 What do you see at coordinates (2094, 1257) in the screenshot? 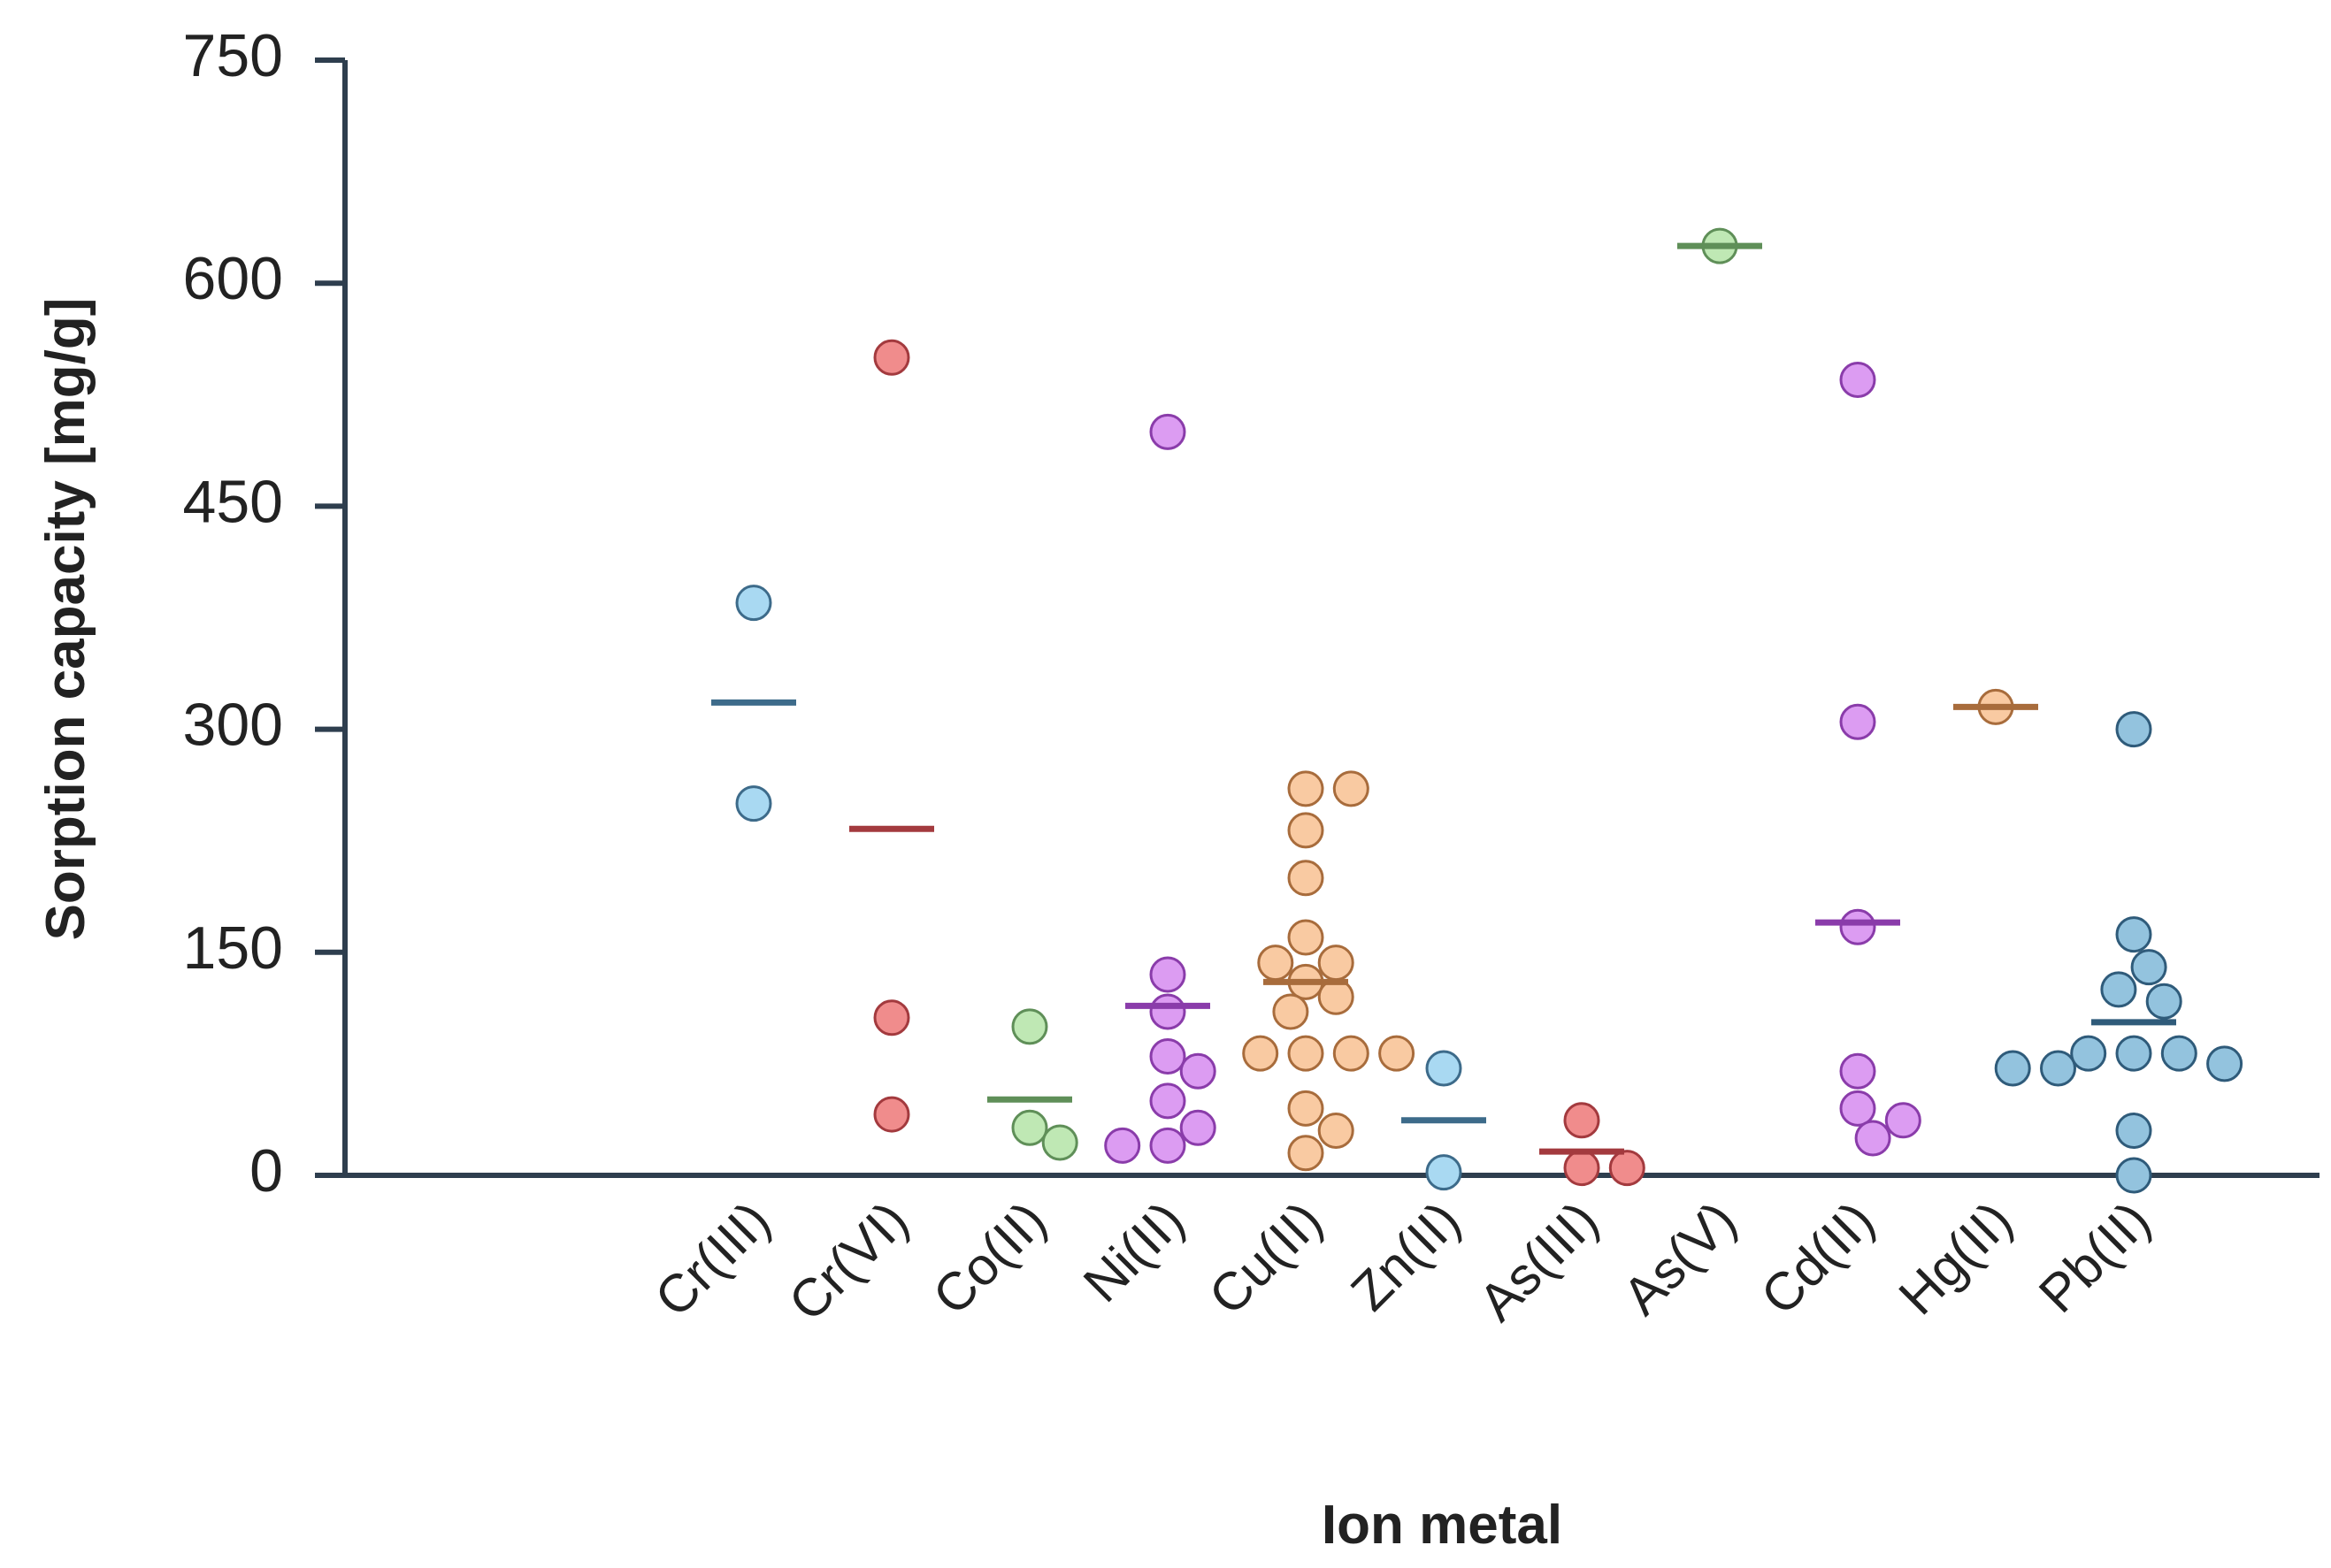
I see `x-tick-label: Pb(II)` at bounding box center [2094, 1257].